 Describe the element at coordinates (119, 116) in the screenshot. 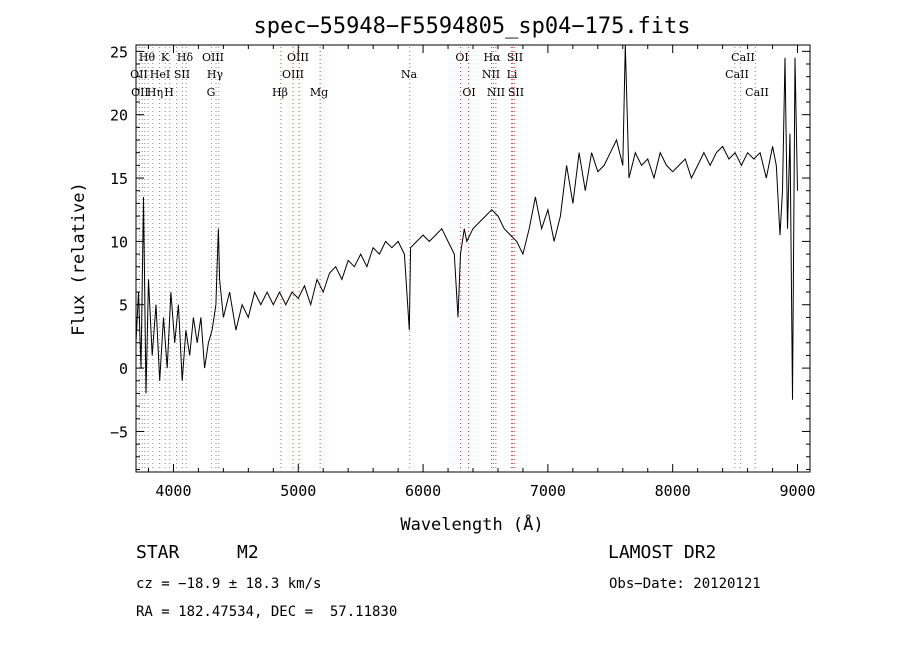

I see `y-tick-label: 20` at that location.